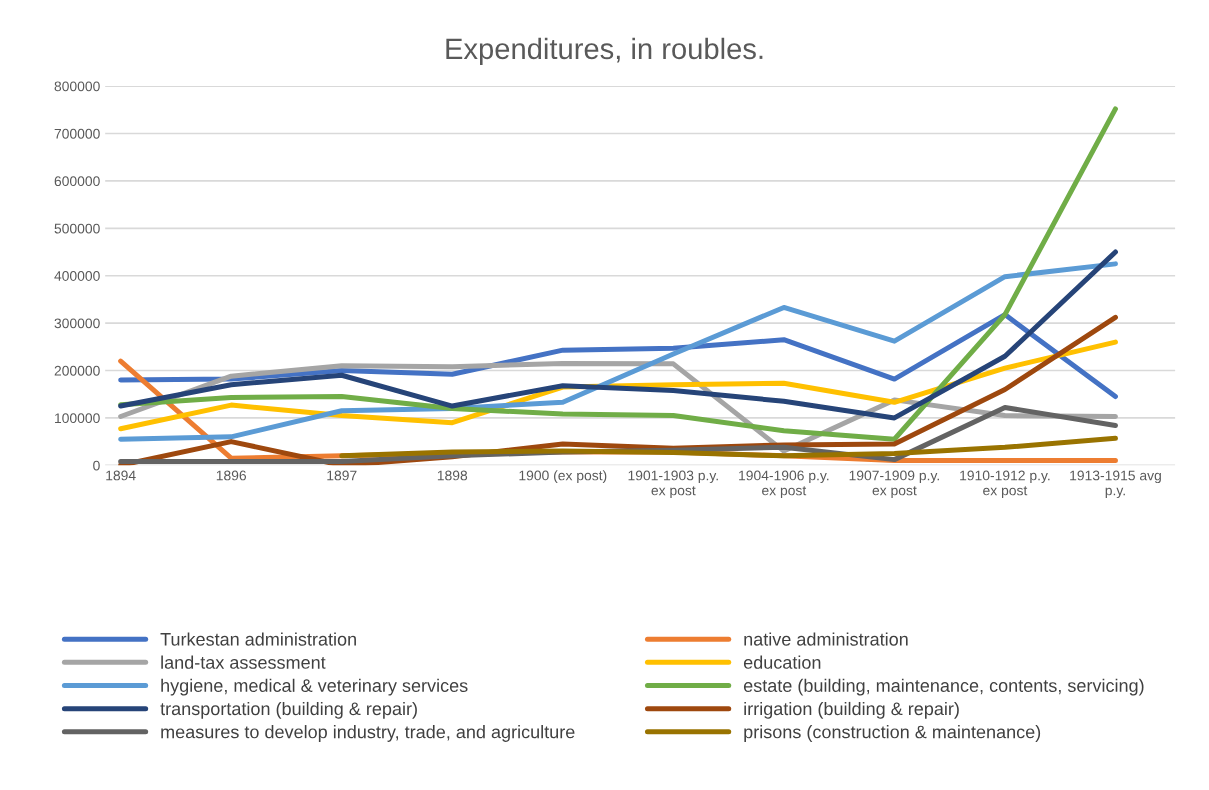 Image resolution: width=1209 pixels, height=790 pixels. I want to click on x-tick-label: 1897, so click(342, 475).